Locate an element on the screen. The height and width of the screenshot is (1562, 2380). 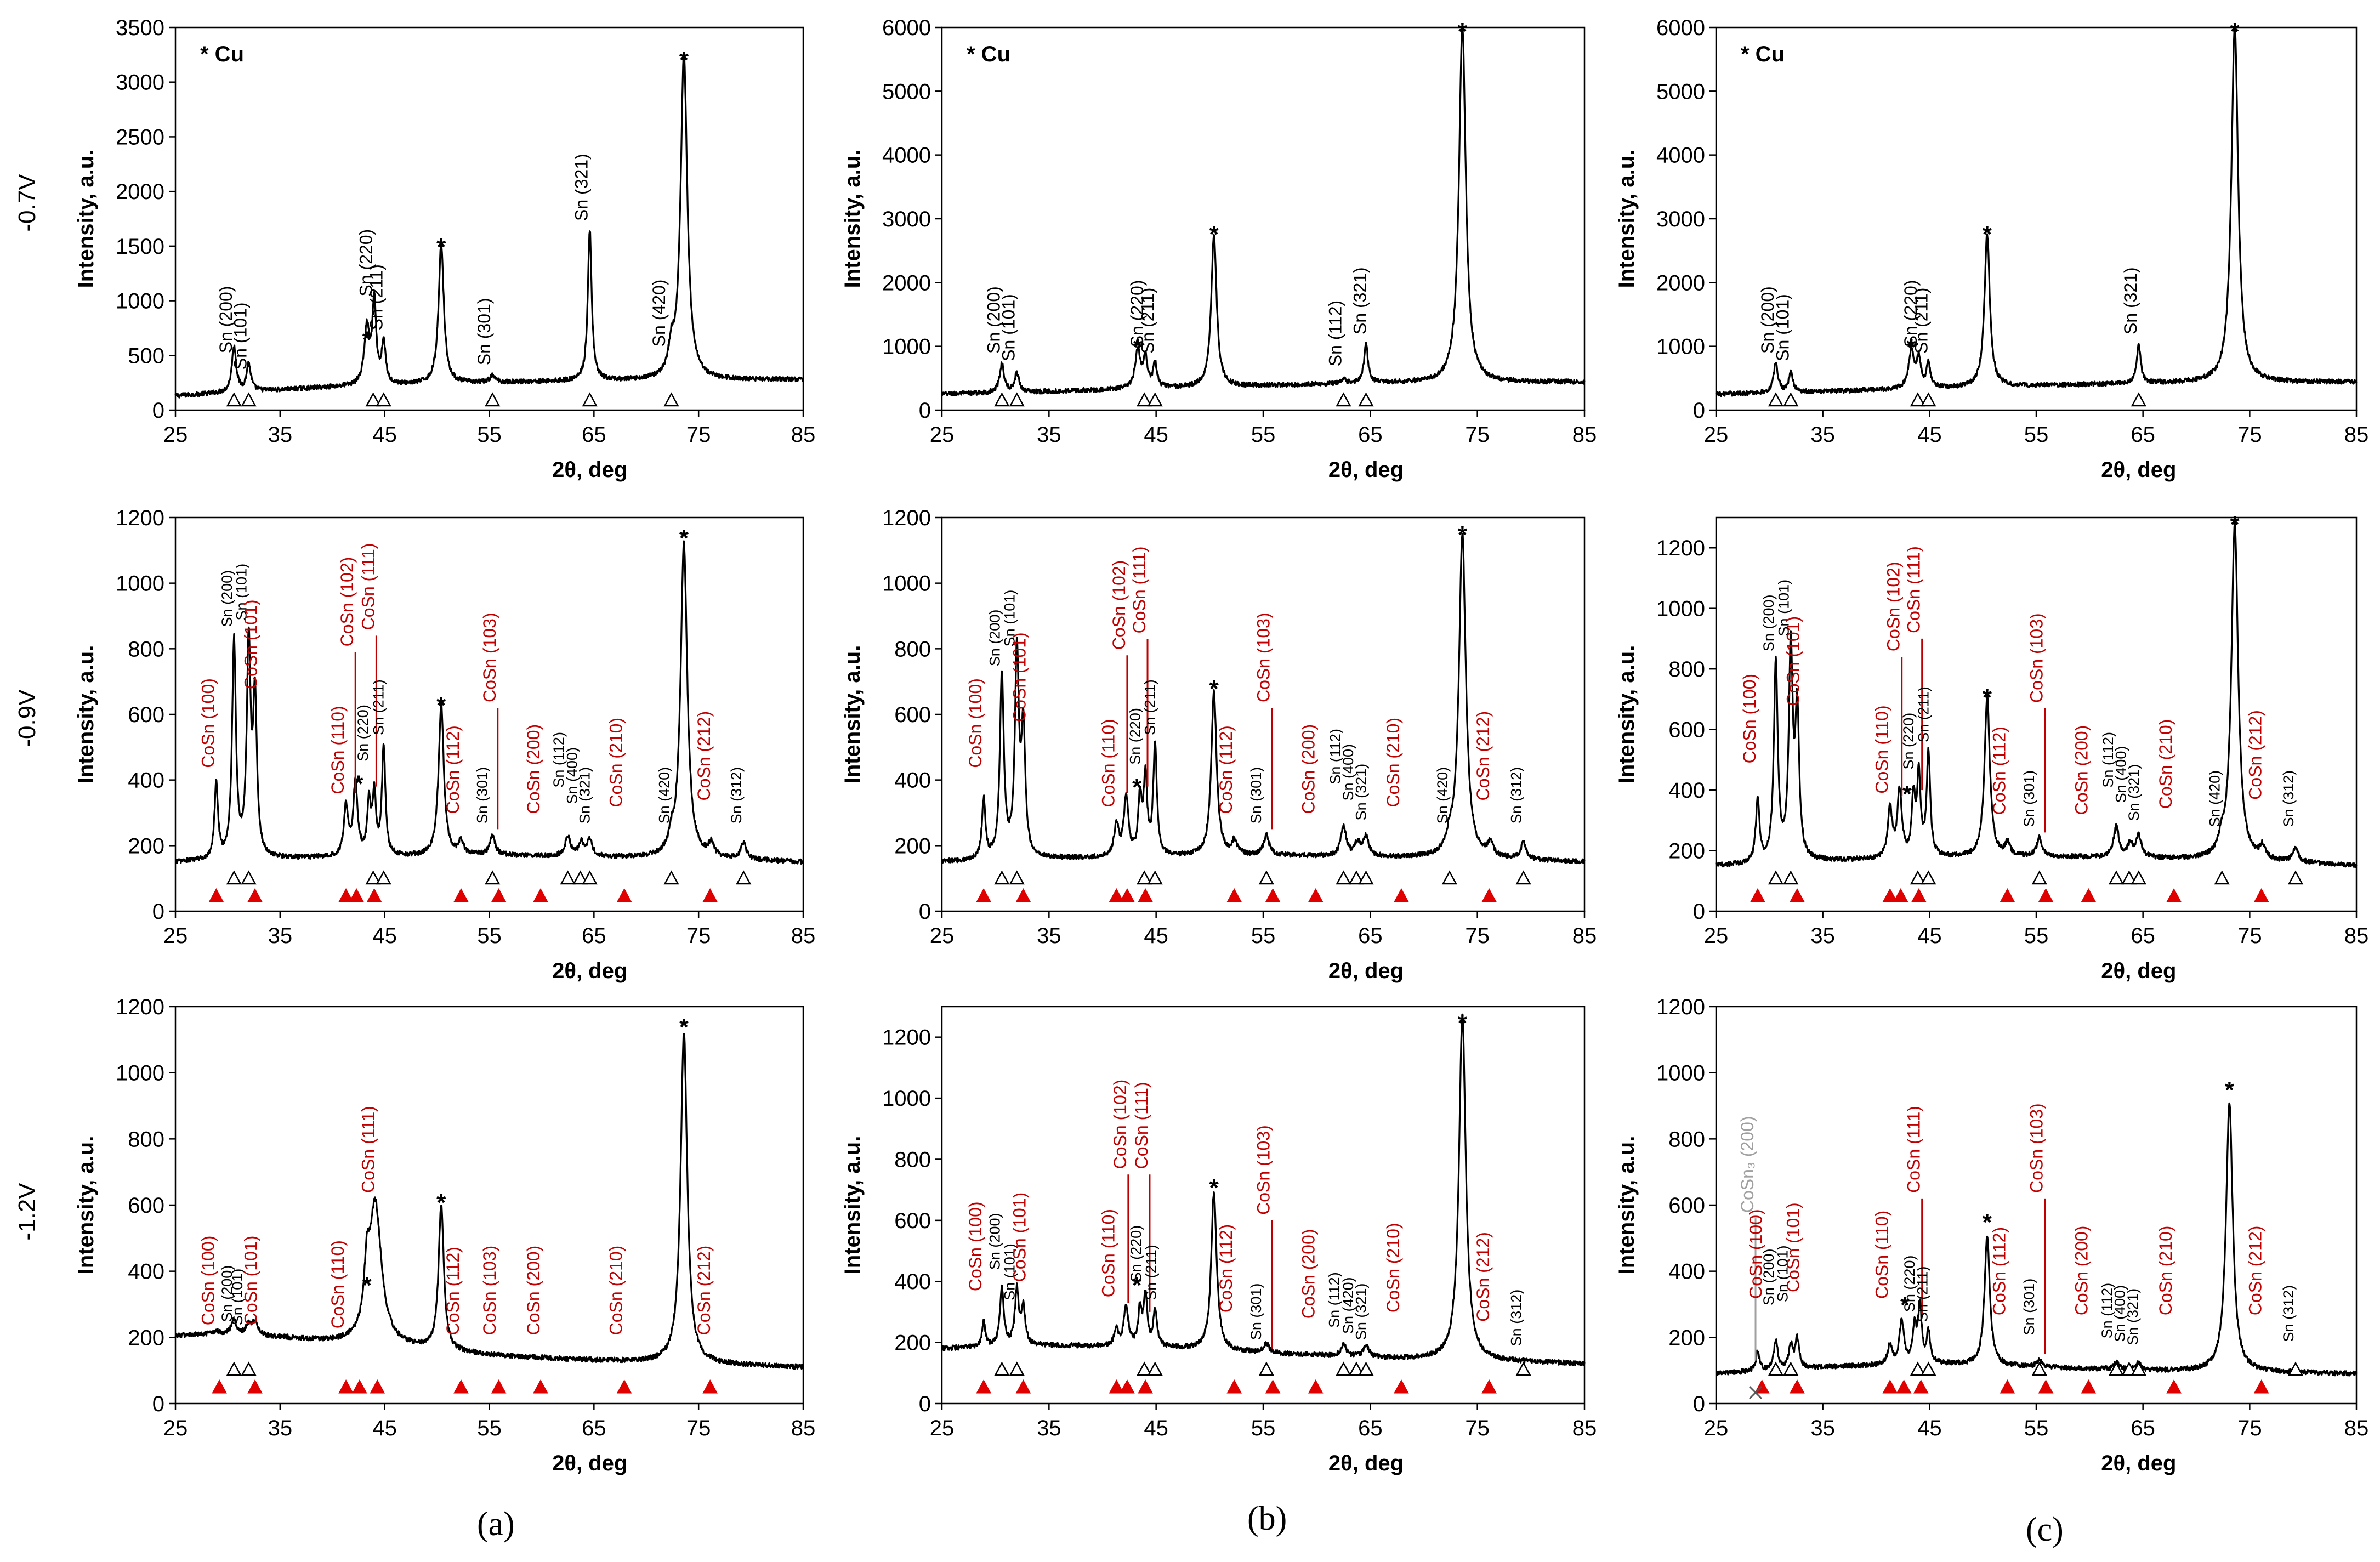
y-tick-label: 600 is located at coordinates (912, 715).